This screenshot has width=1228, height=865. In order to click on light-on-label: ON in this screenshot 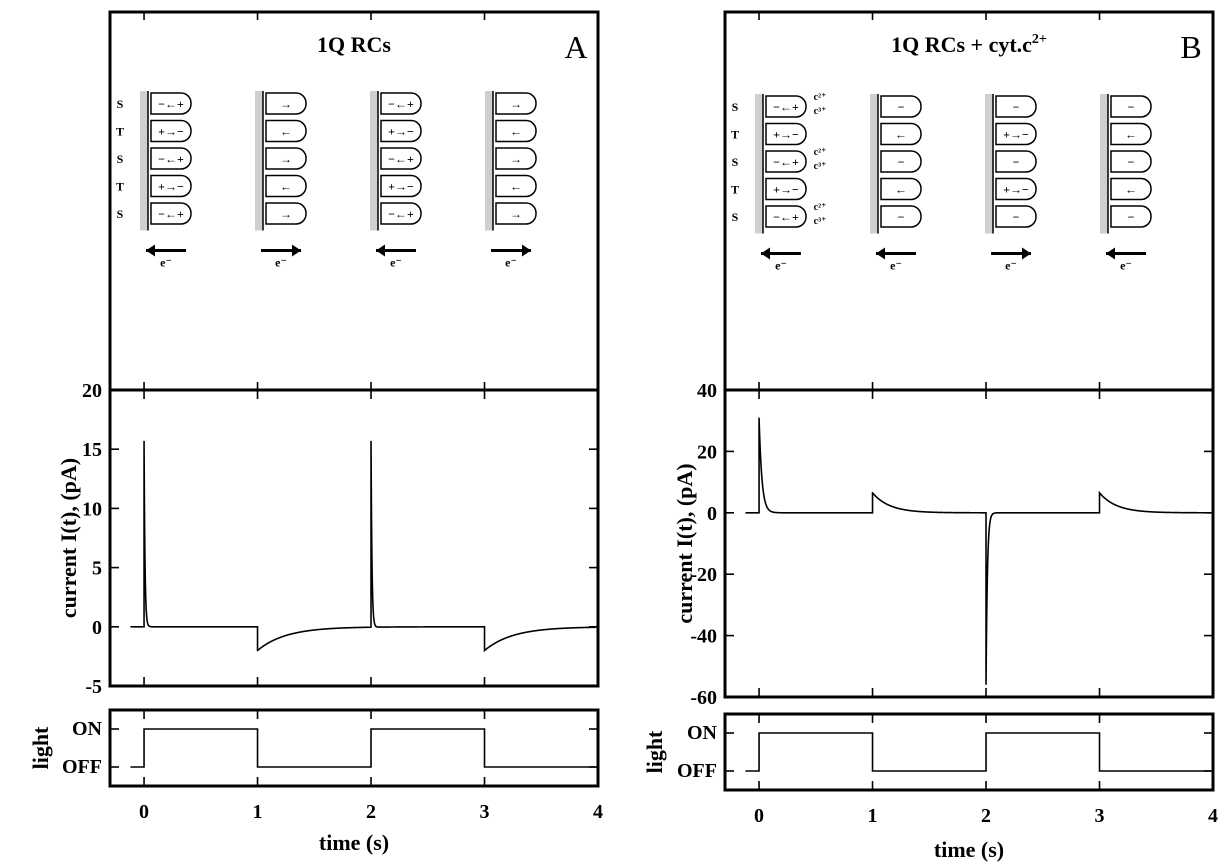, I will do `click(702, 733)`.